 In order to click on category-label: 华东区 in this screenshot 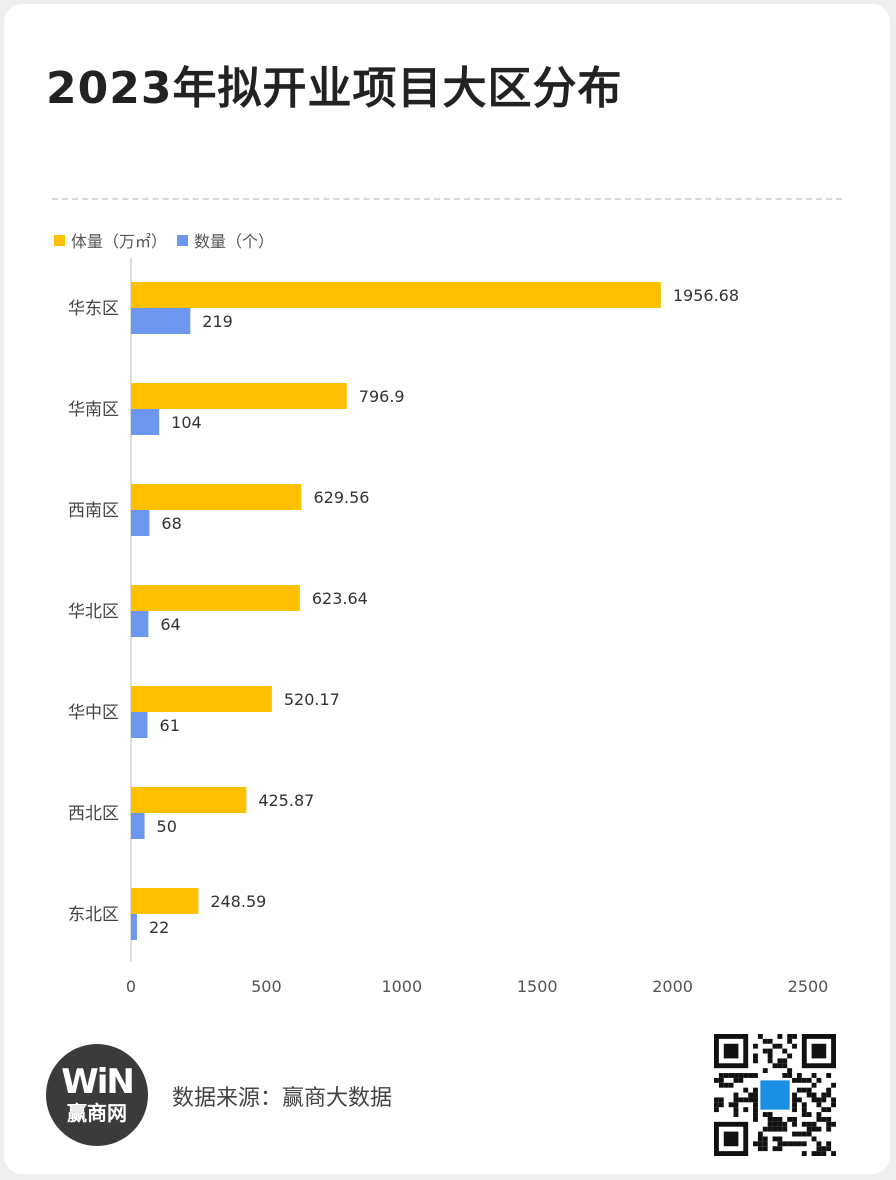, I will do `click(93, 309)`.